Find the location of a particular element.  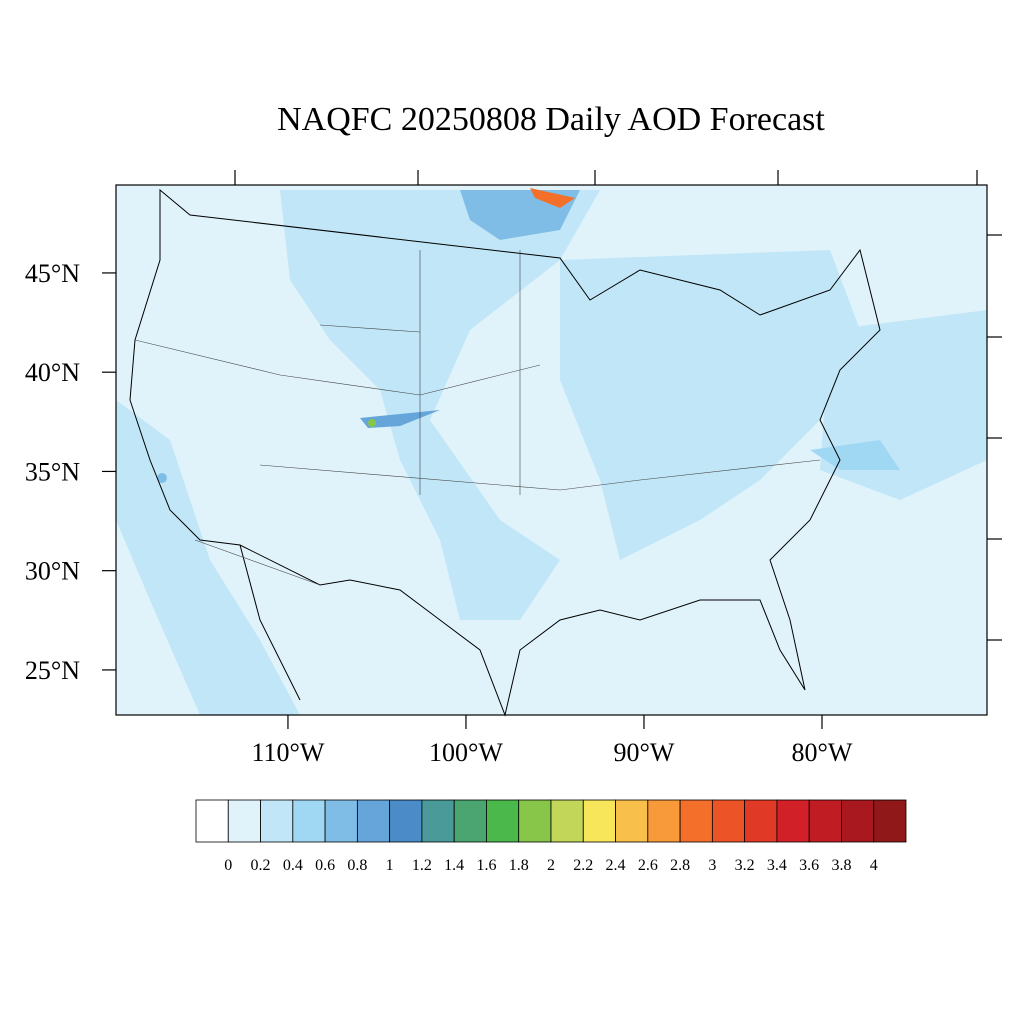

y-tick-label: 30°N is located at coordinates (52, 571).